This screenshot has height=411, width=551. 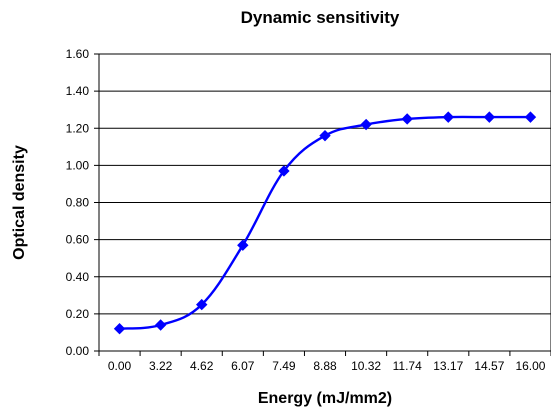 What do you see at coordinates (448, 366) in the screenshot?
I see `x-tick-label-8: 13.17` at bounding box center [448, 366].